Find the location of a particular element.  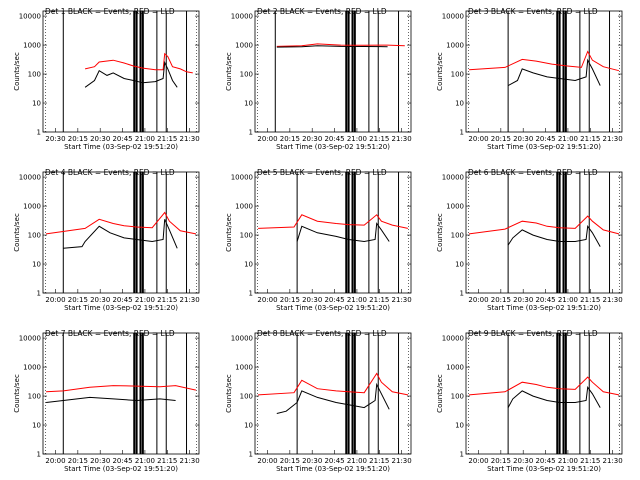

panel-title: Det 9 BLACK = Events, RED = LLD is located at coordinates (533, 333).